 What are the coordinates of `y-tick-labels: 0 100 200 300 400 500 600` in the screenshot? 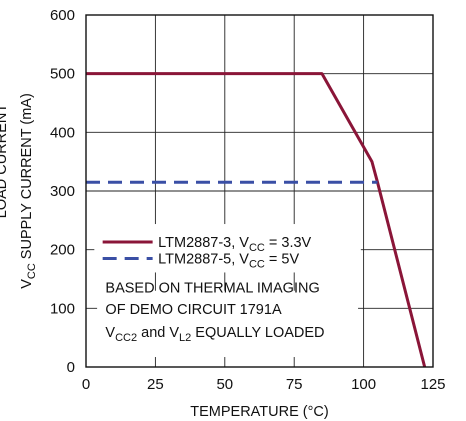 It's located at (62, 191).